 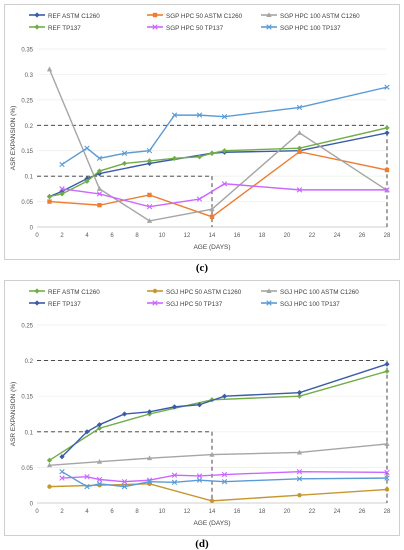 What do you see at coordinates (319, 292) in the screenshot?
I see `legend-label-sgj-hpc-100-astm-c1260: SGJ HPC 100 ASTM C1260` at bounding box center [319, 292].